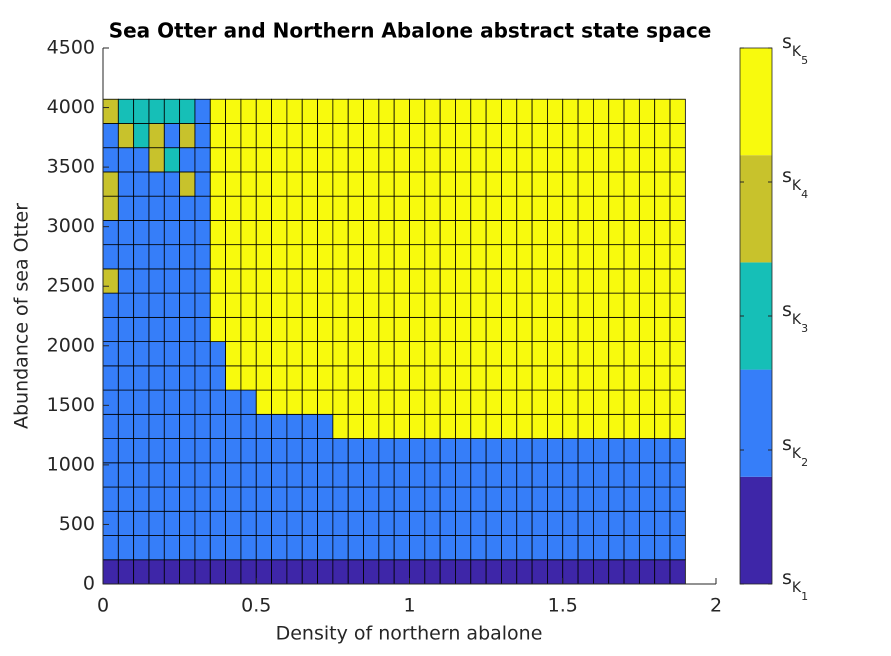  Describe the element at coordinates (256, 606) in the screenshot. I see `x-tick-label: 0.5` at that location.